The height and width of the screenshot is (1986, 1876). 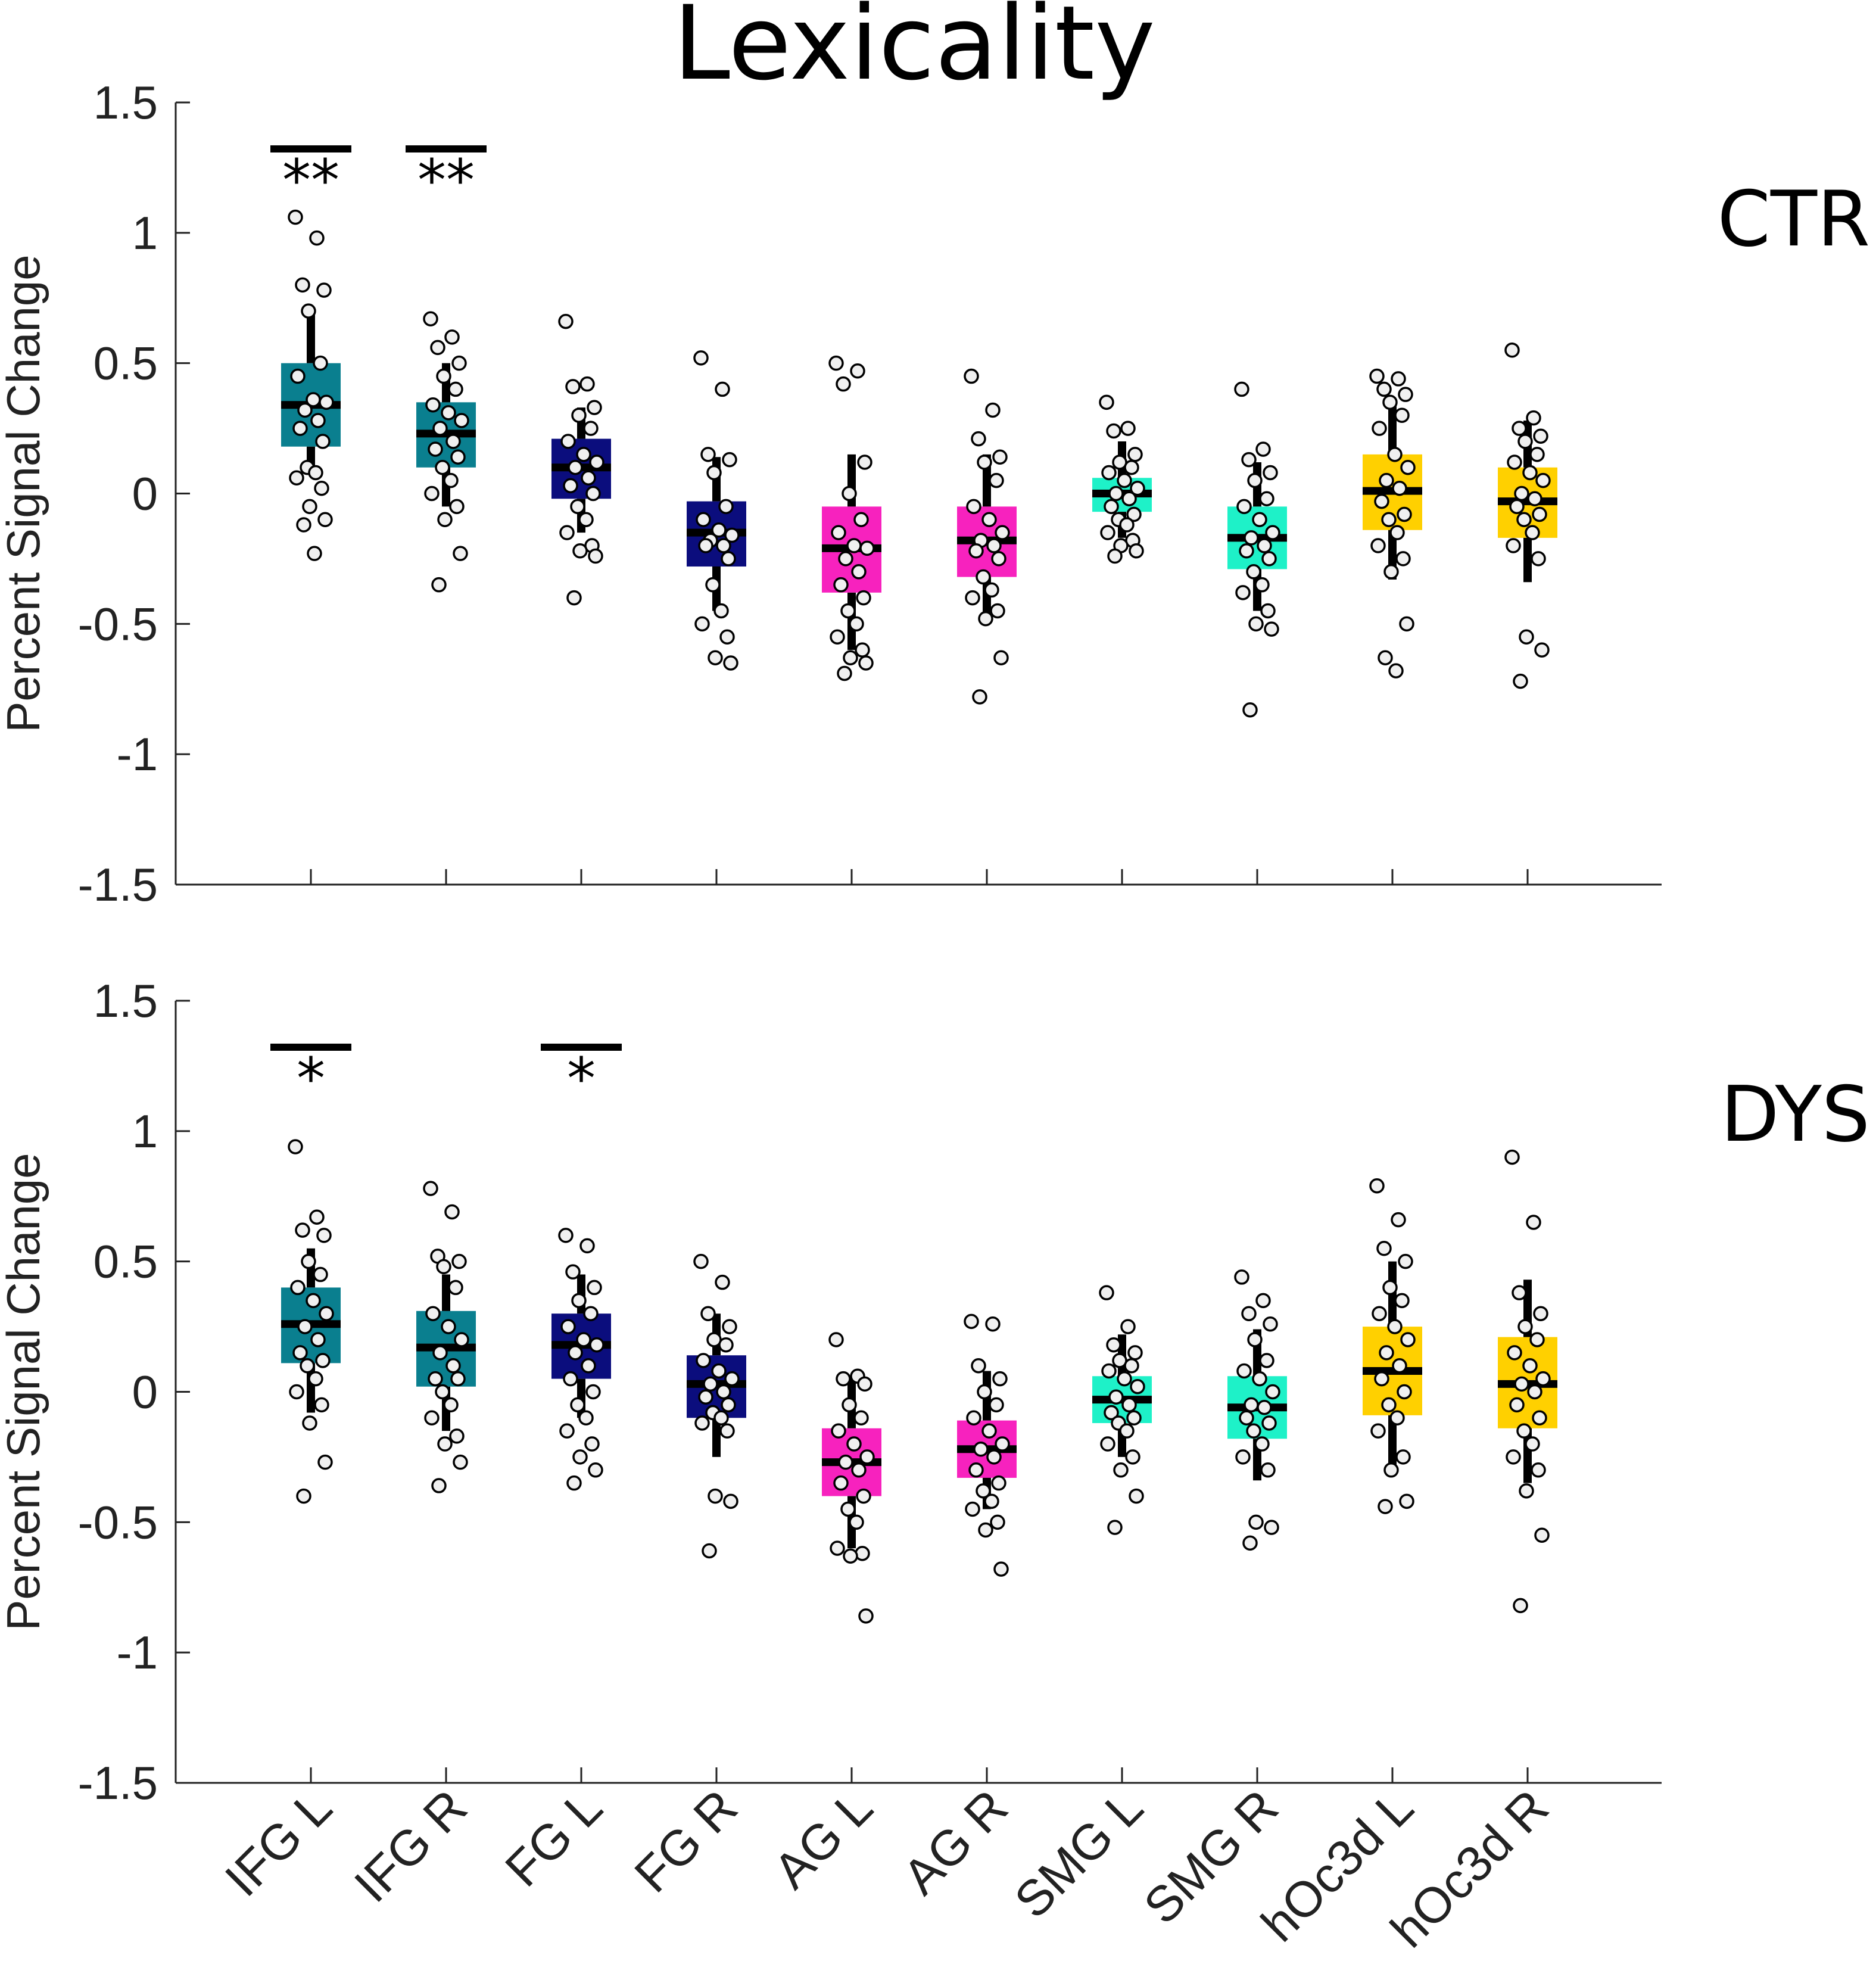 I want to click on y-tick-label: 1.5, so click(x=126, y=102).